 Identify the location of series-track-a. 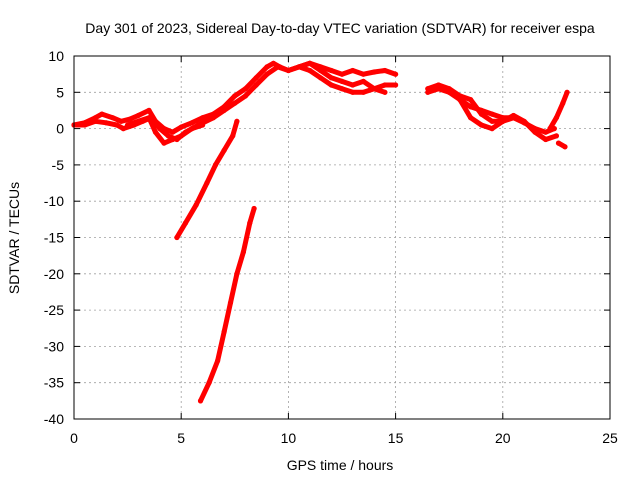
(235, 97).